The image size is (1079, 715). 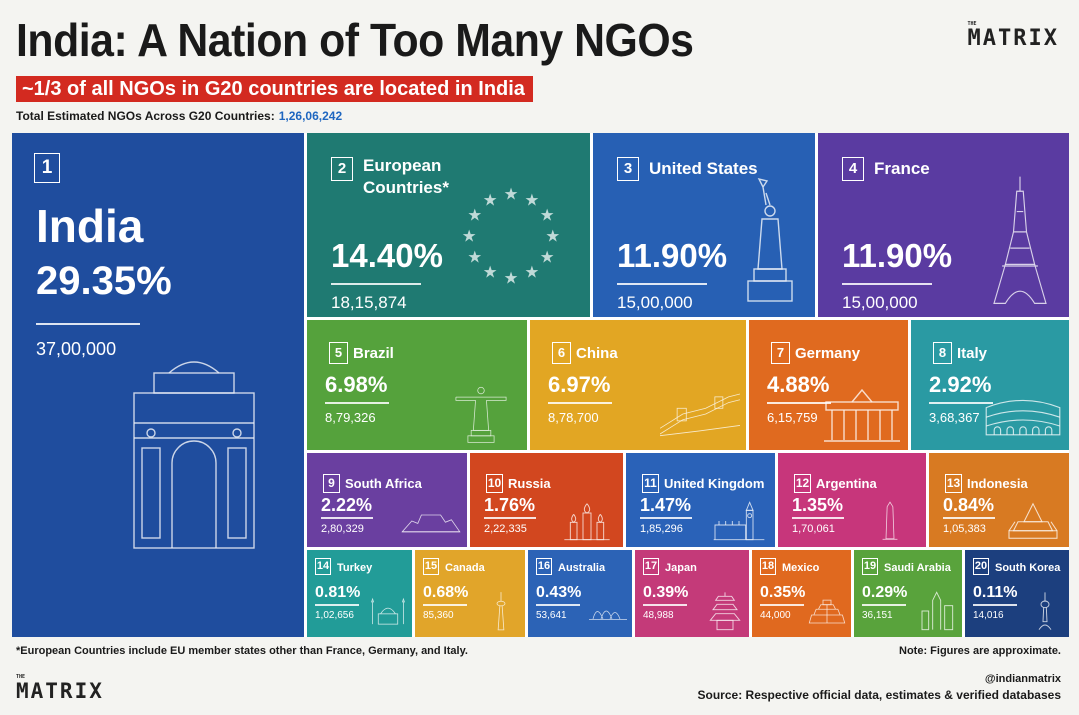 I want to click on brandenburg-gate-icon, so click(x=862, y=414).